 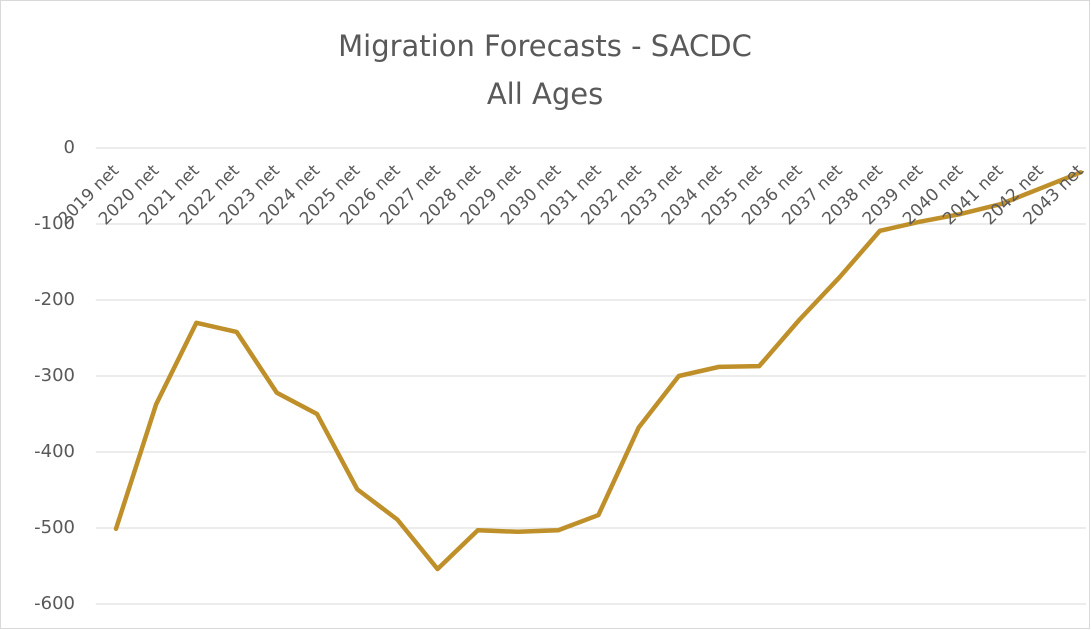 What do you see at coordinates (545, 94) in the screenshot?
I see `chart-subtitle: All Ages` at bounding box center [545, 94].